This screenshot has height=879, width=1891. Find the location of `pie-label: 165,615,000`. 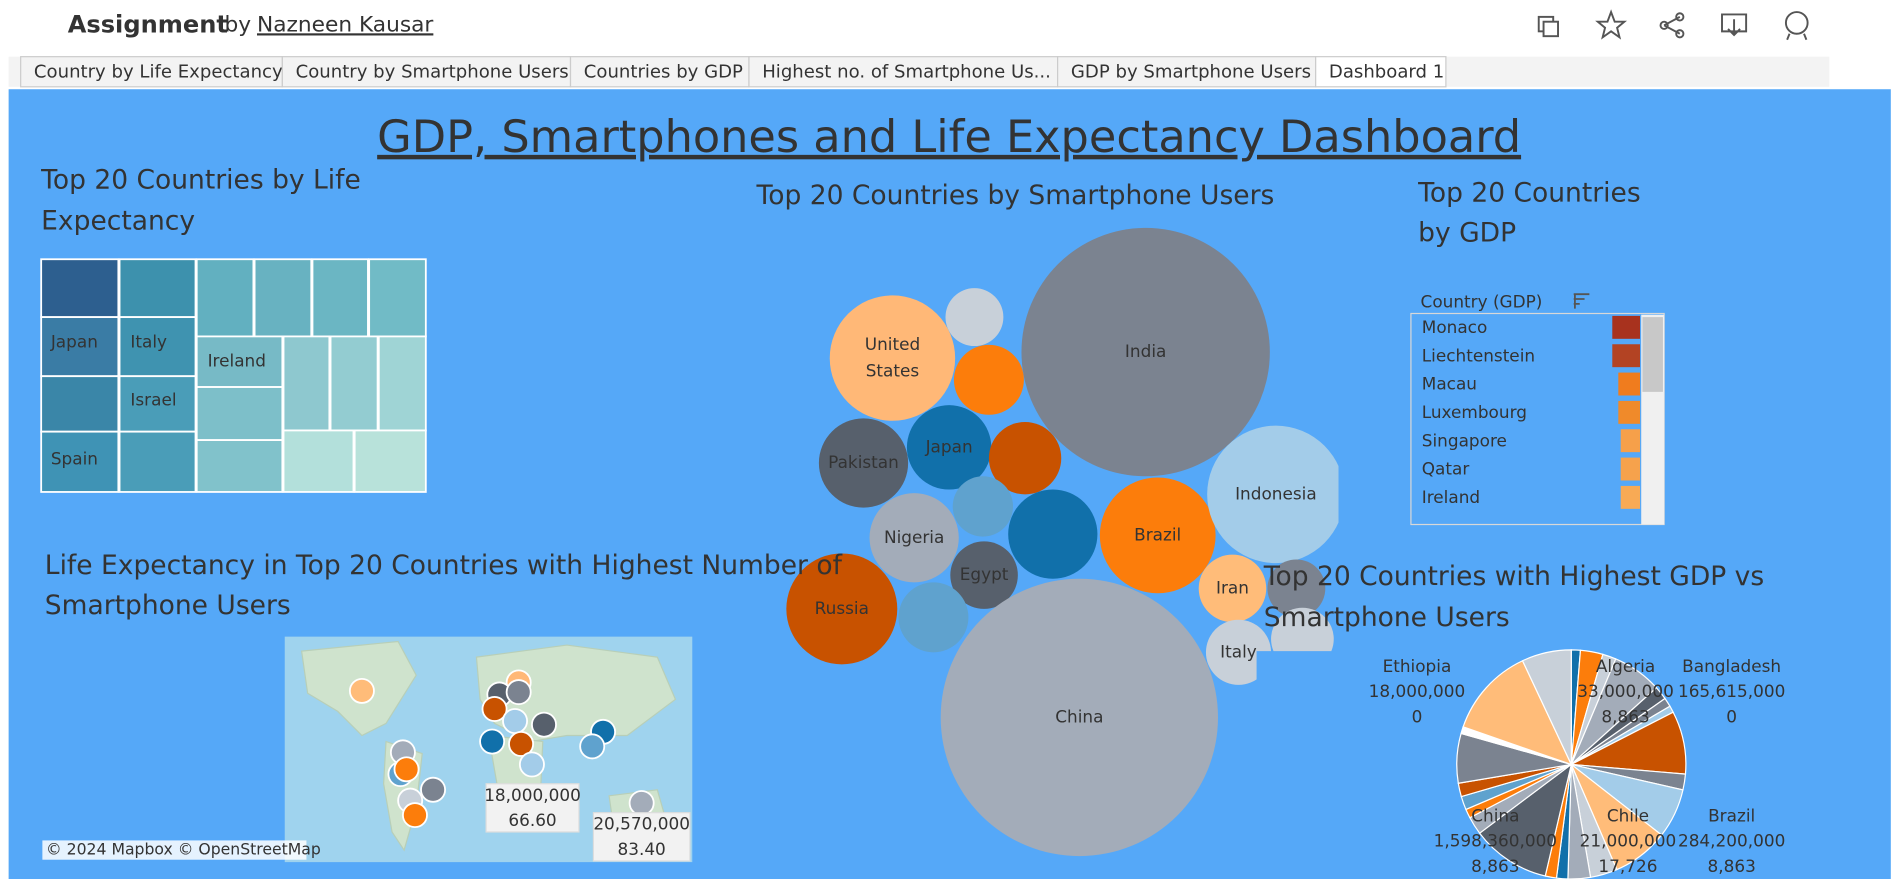

pie-label: 165,615,000 is located at coordinates (1731, 691).